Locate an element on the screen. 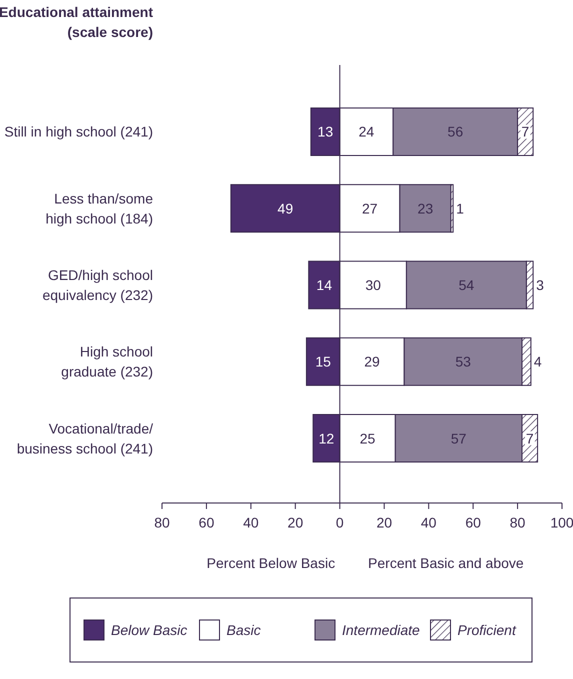  data-label: 23 is located at coordinates (426, 208).